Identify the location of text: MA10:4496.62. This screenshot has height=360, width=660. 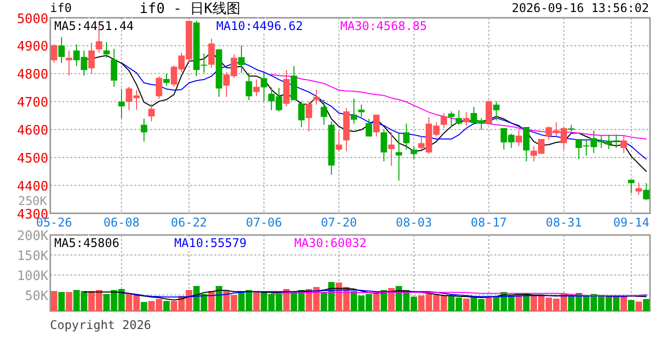
(260, 26).